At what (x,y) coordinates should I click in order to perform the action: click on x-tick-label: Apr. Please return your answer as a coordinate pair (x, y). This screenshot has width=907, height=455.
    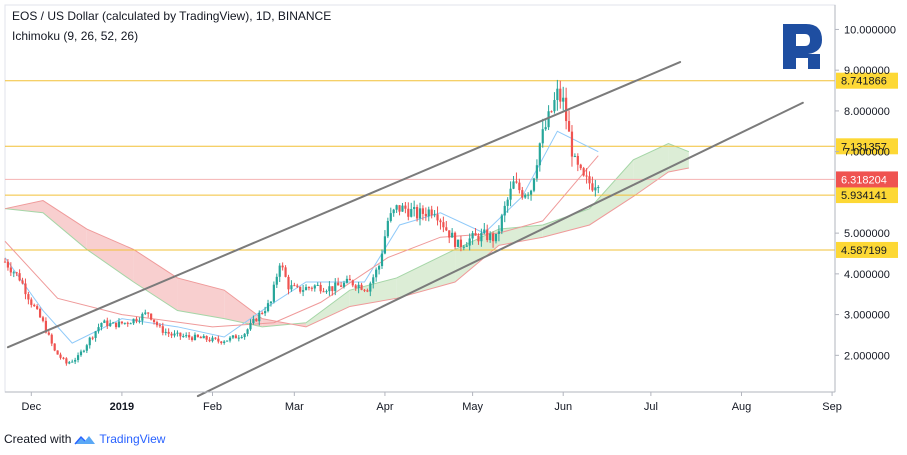
    Looking at the image, I should click on (384, 407).